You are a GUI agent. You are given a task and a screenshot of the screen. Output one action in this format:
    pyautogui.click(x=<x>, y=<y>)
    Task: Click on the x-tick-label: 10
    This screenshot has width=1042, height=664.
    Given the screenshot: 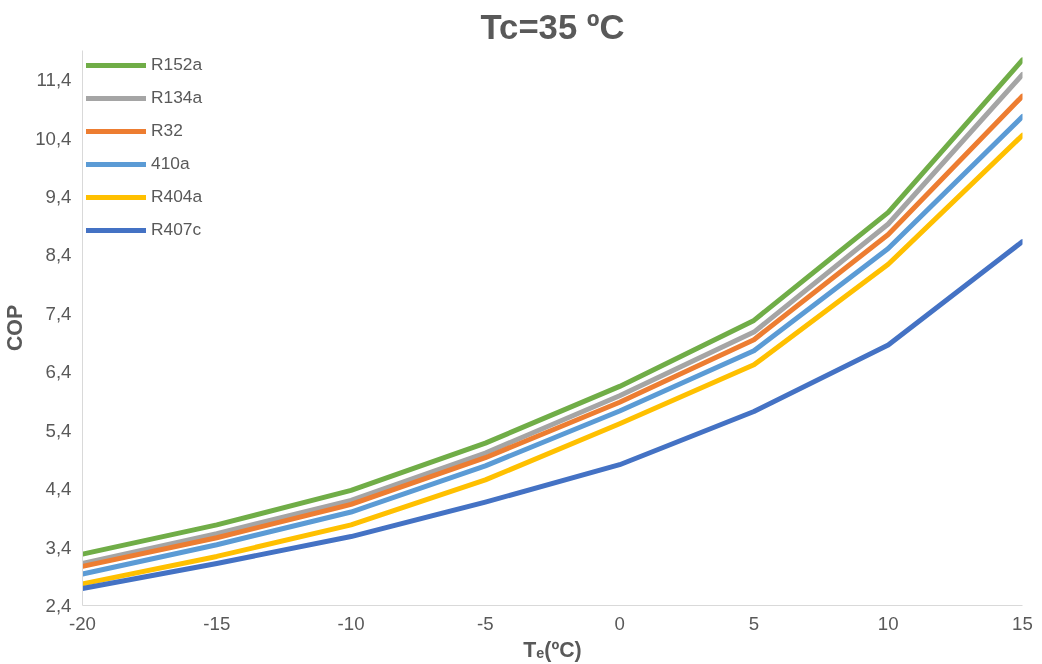 What is the action you would take?
    pyautogui.click(x=888, y=623)
    